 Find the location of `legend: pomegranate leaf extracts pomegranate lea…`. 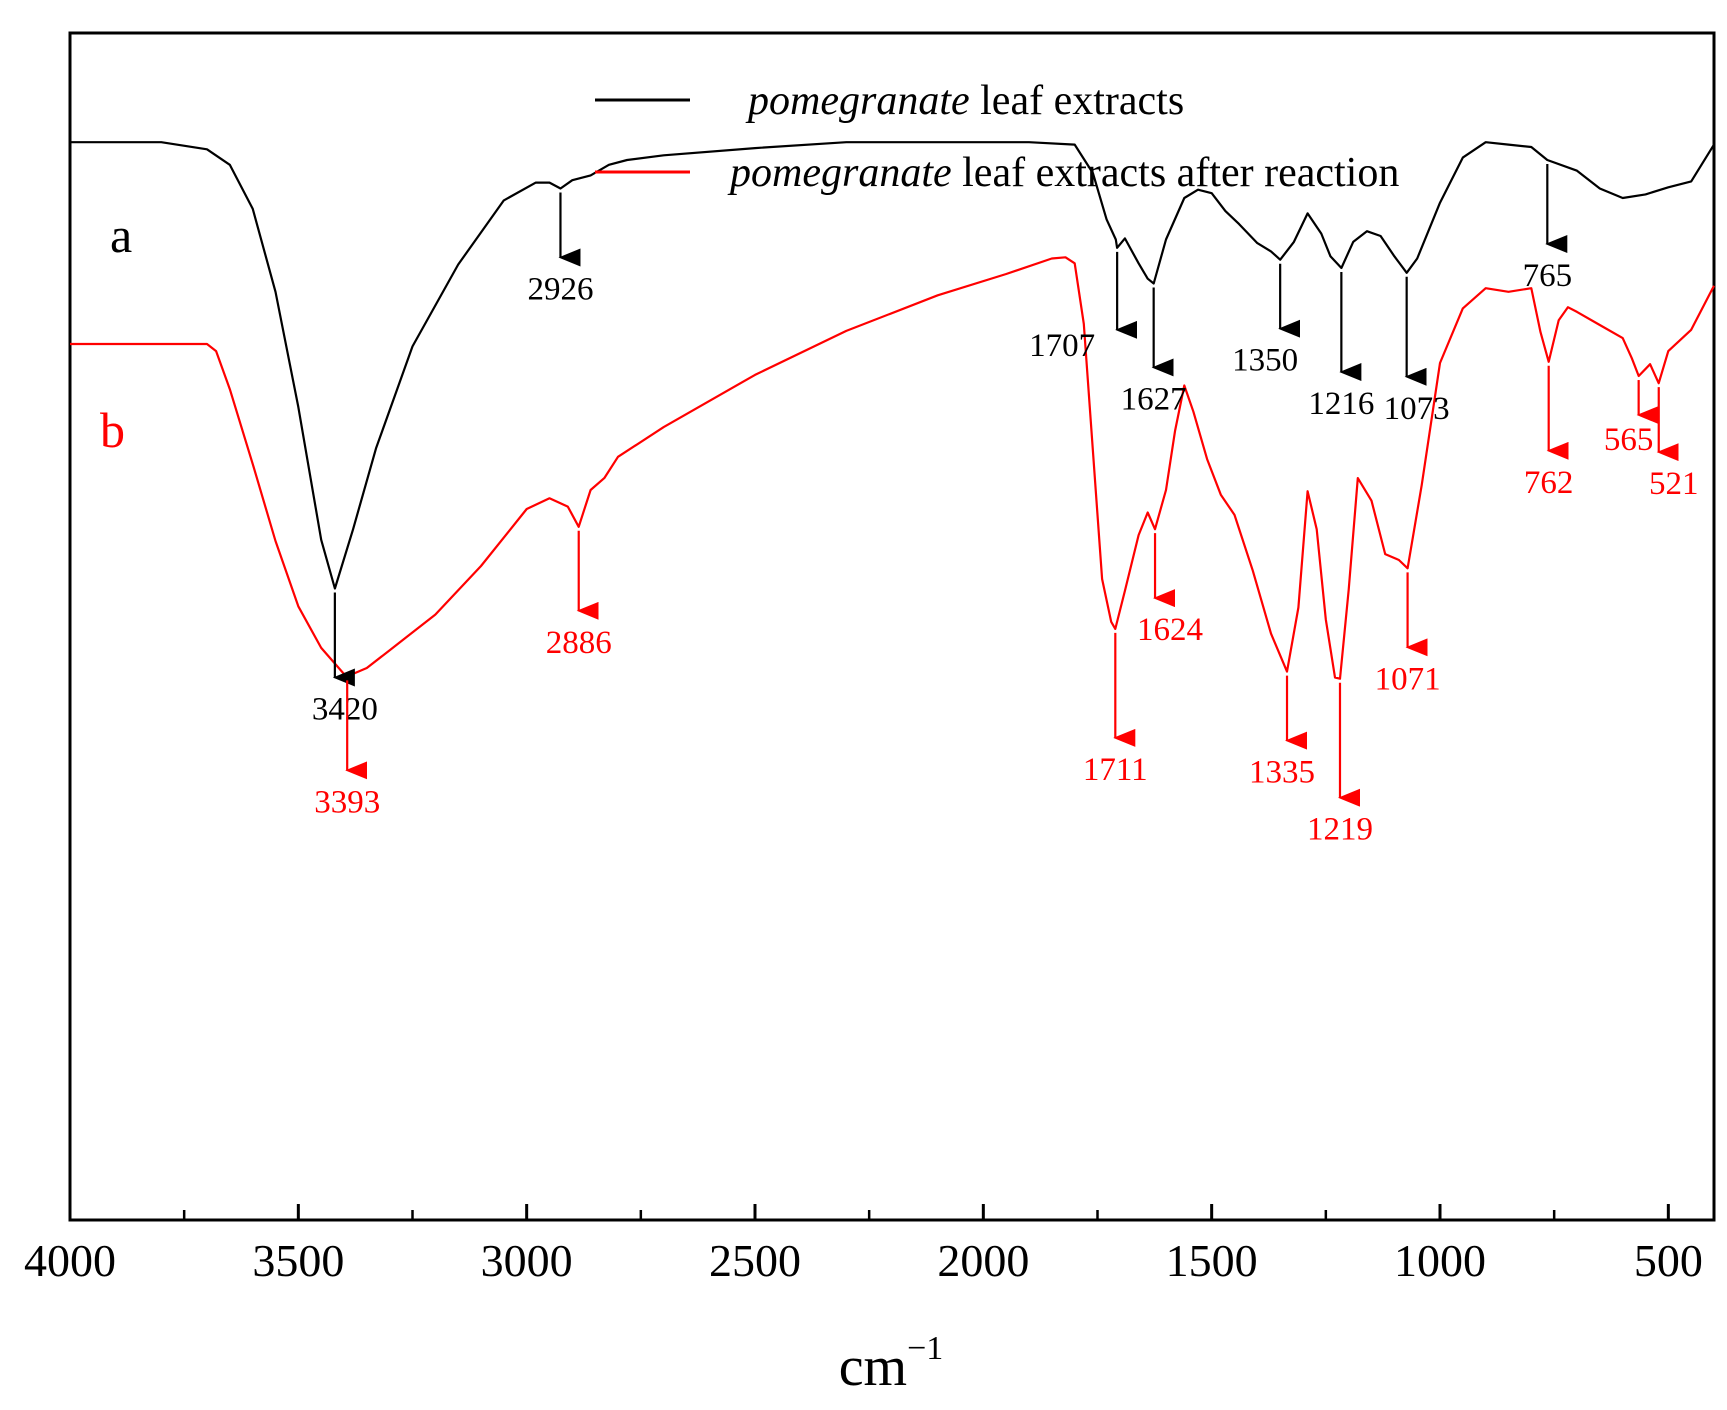

legend: pomegranate leaf extracts pomegranate lea… is located at coordinates (997, 137).